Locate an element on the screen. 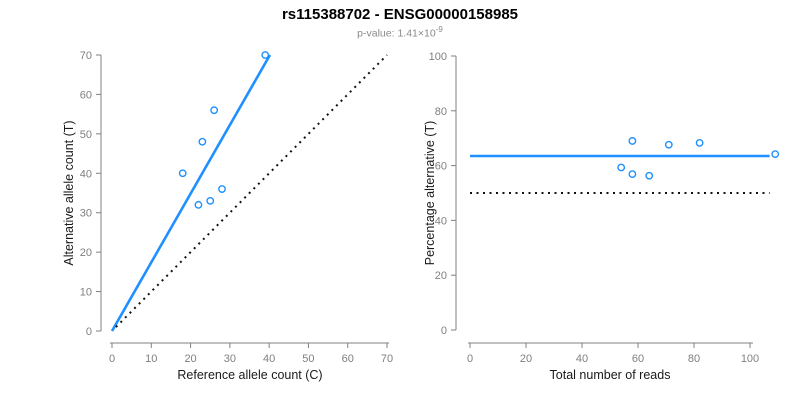 This screenshot has width=800, height=400. y-tick-label: 70 is located at coordinates (86, 56).